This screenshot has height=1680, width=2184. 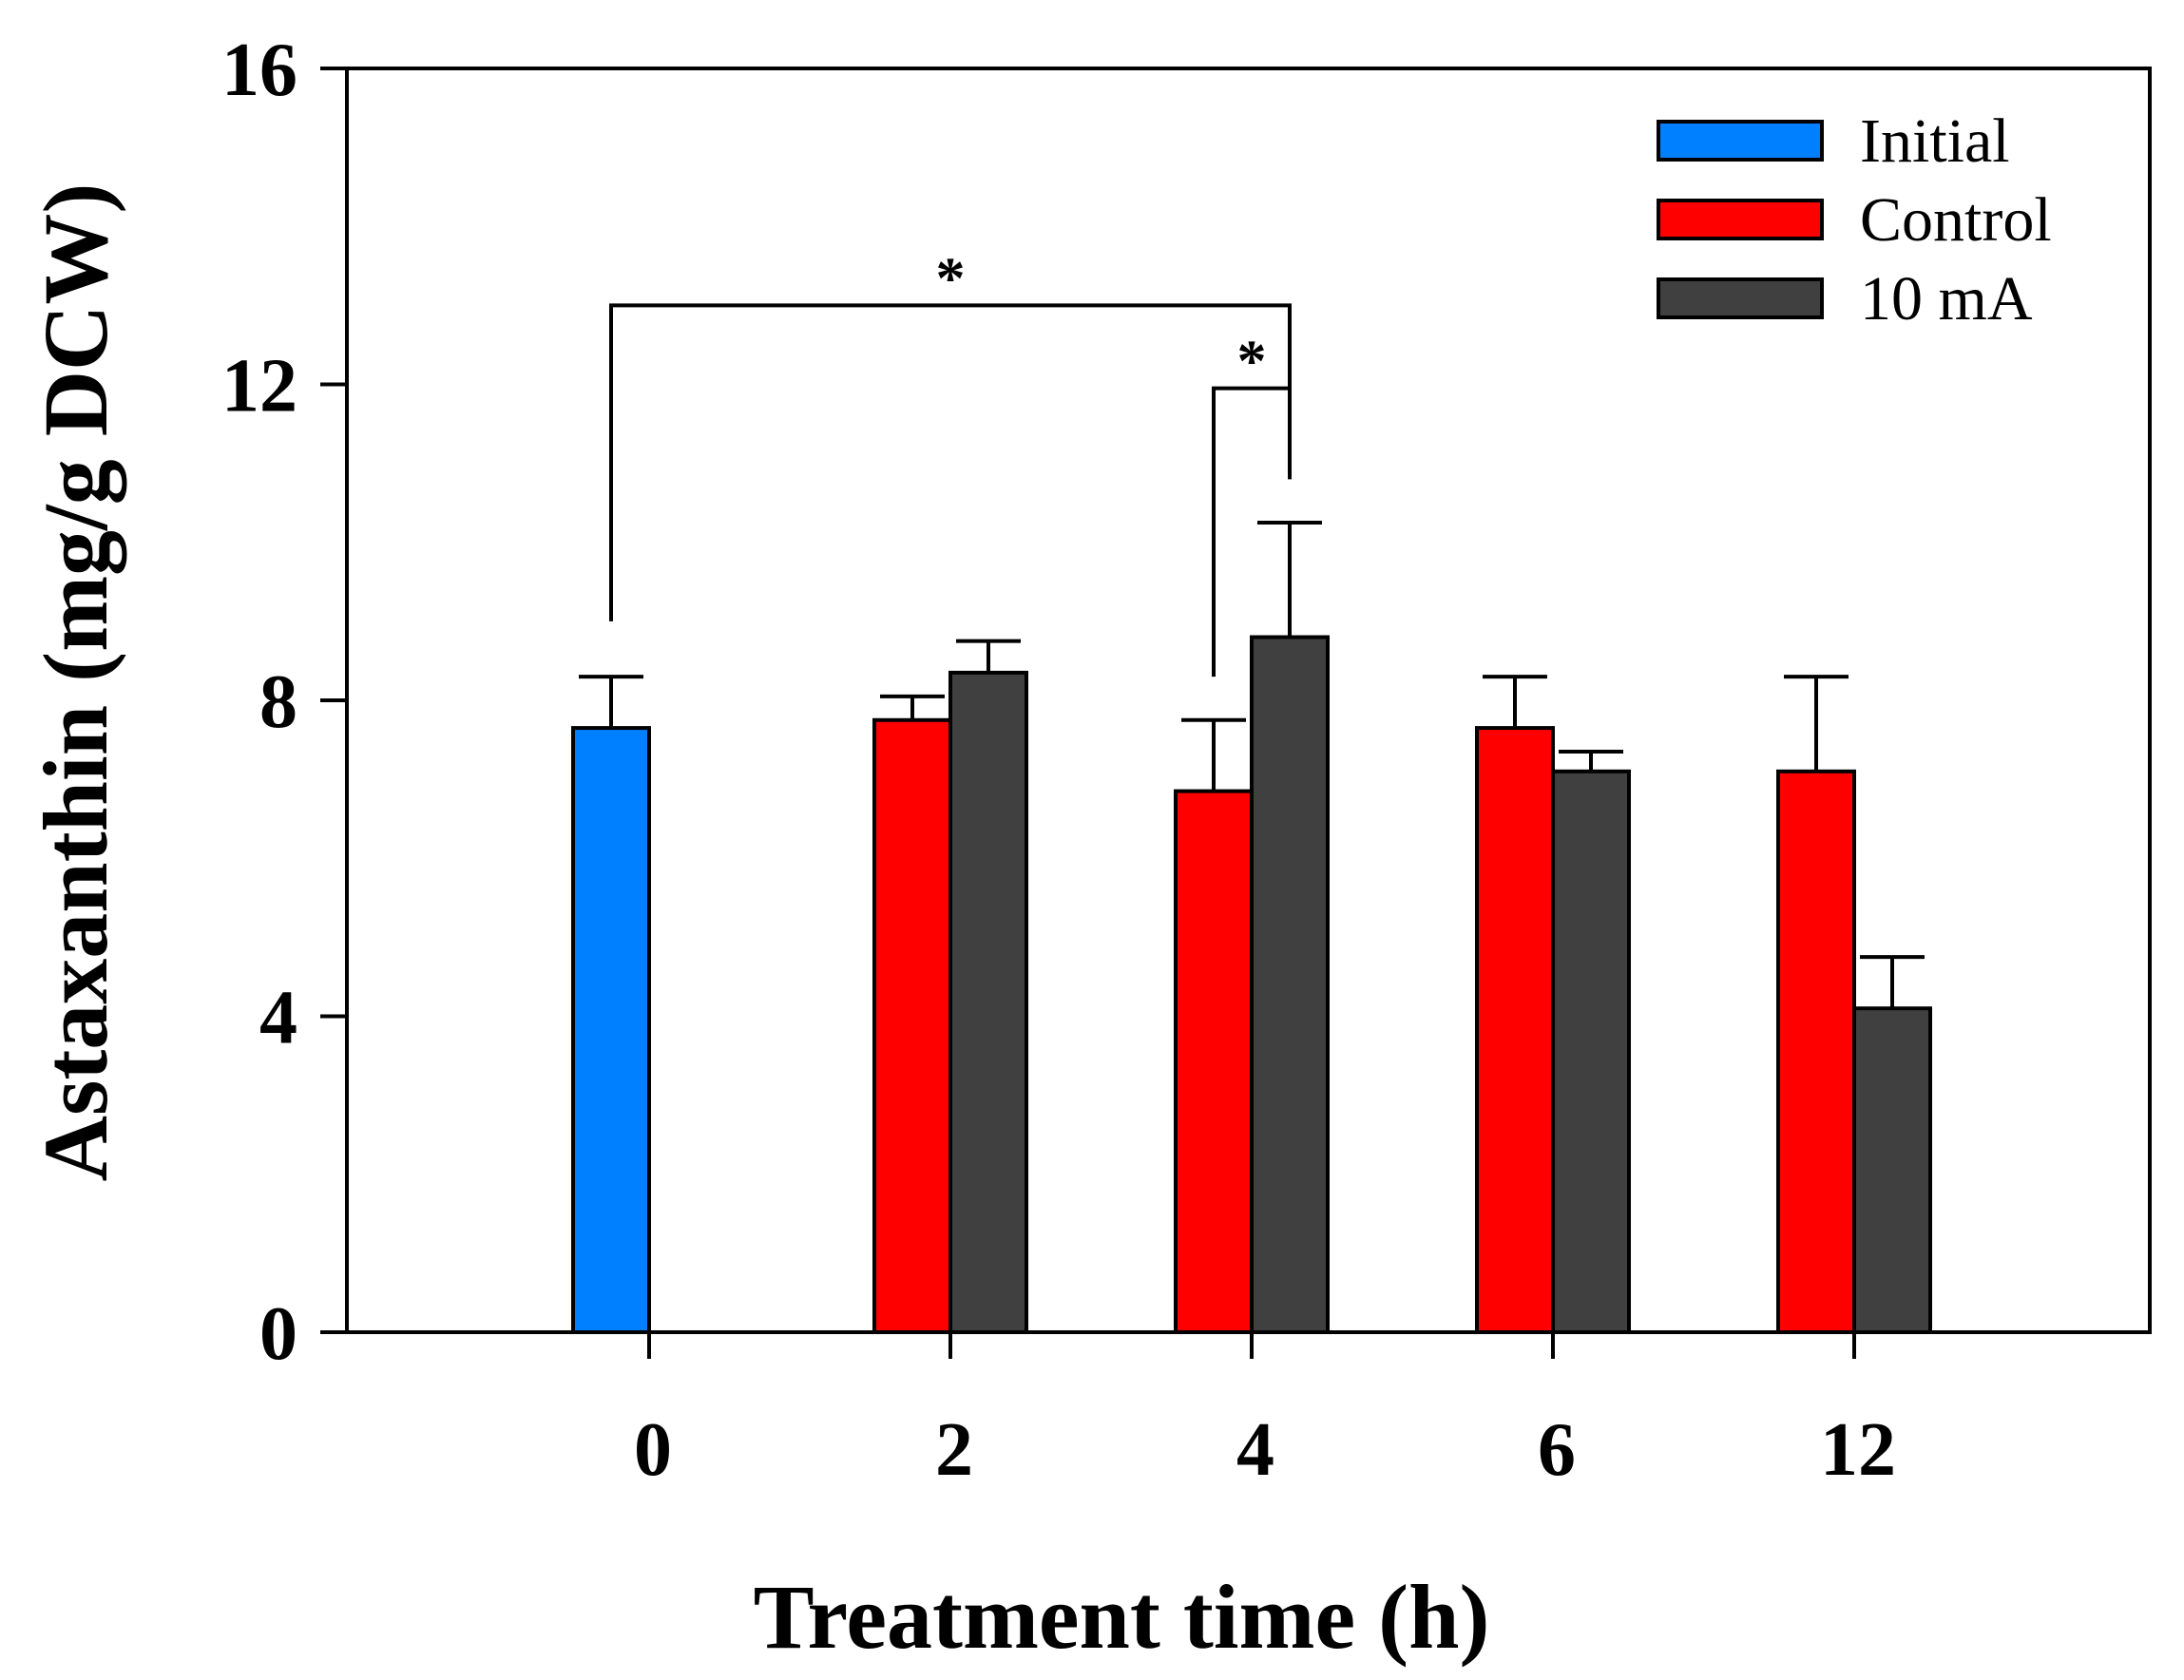 What do you see at coordinates (278, 702) in the screenshot?
I see `y-tick-label-8: 8` at bounding box center [278, 702].